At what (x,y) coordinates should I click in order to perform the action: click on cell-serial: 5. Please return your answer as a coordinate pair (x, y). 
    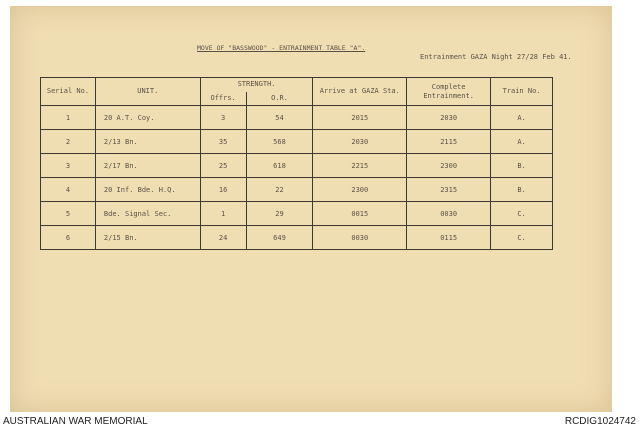
    Looking at the image, I should click on (68, 213).